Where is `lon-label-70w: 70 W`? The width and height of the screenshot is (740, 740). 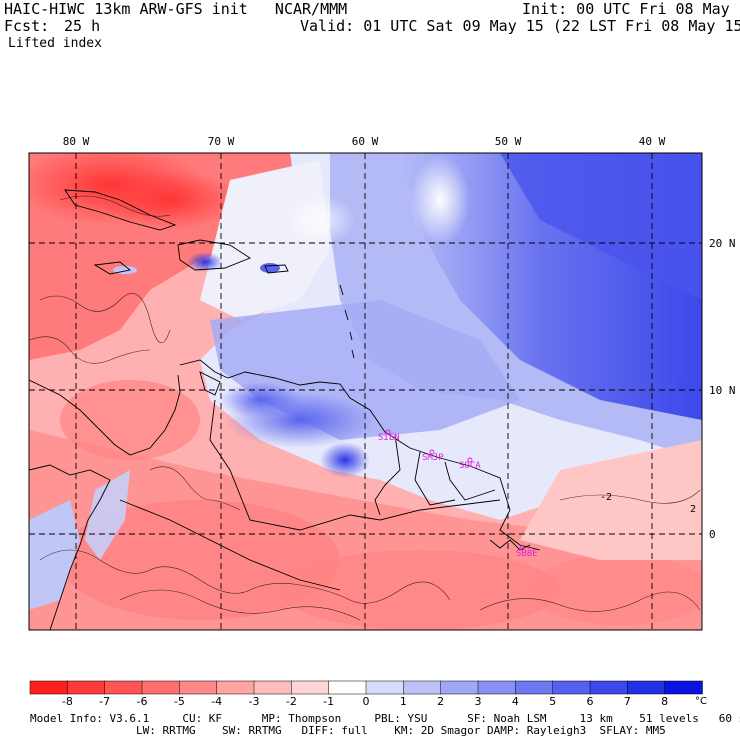
lon-label-70w: 70 W is located at coordinates (221, 141).